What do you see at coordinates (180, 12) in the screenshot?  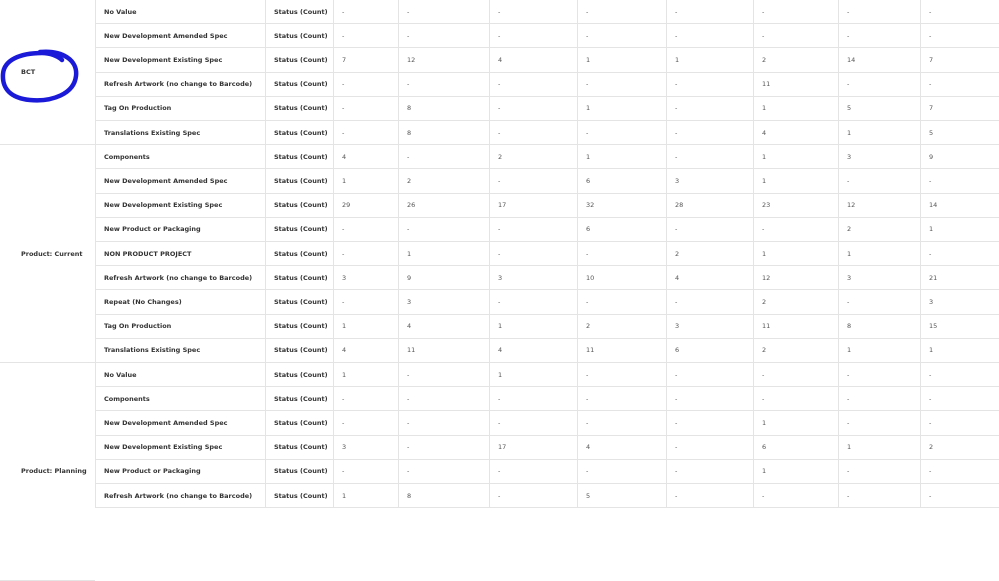 I see `type-cell: No Value` at bounding box center [180, 12].